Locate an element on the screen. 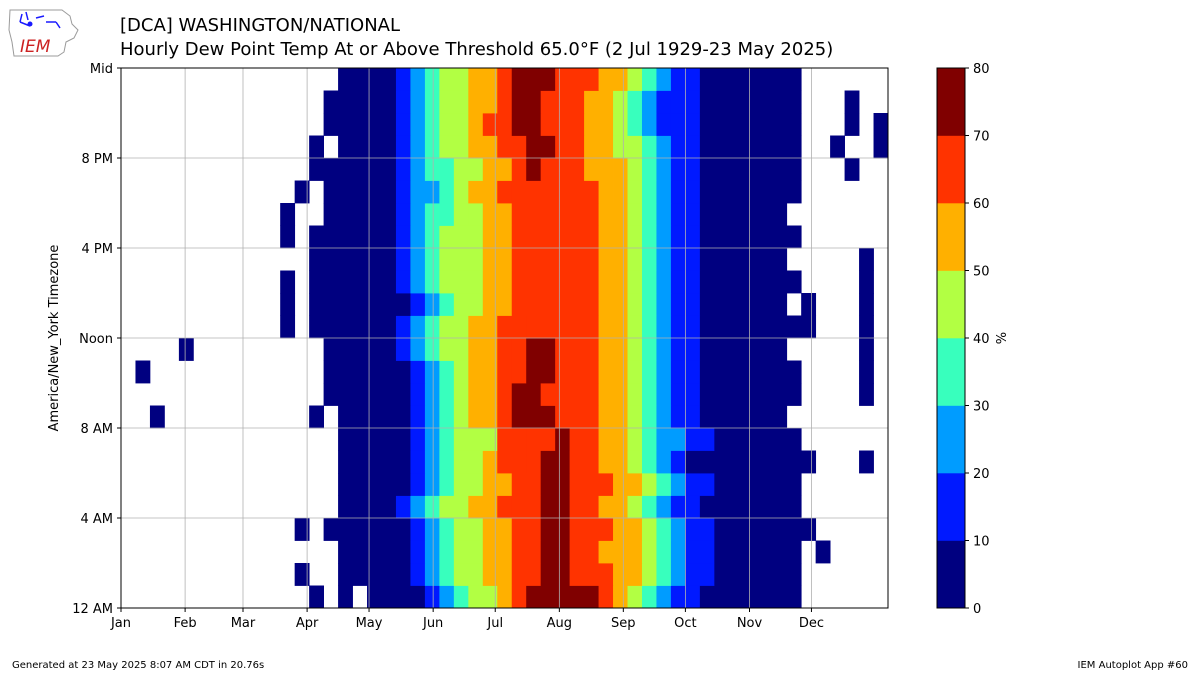 The height and width of the screenshot is (675, 1200). colorbar-tick-label: 30 is located at coordinates (981, 407).